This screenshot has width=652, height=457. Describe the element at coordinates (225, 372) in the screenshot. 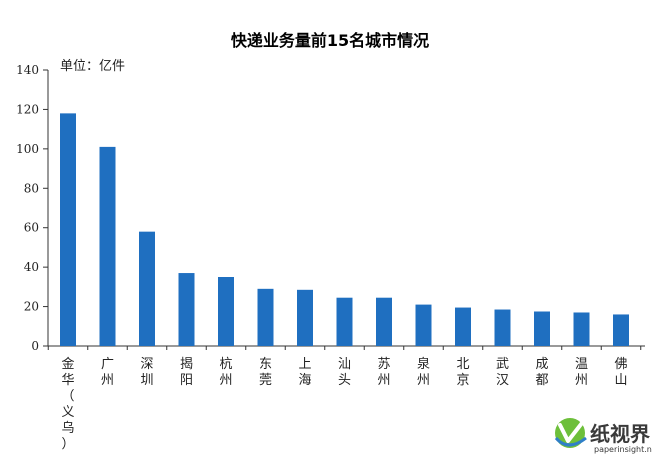

I see `category-label: 杭州` at that location.